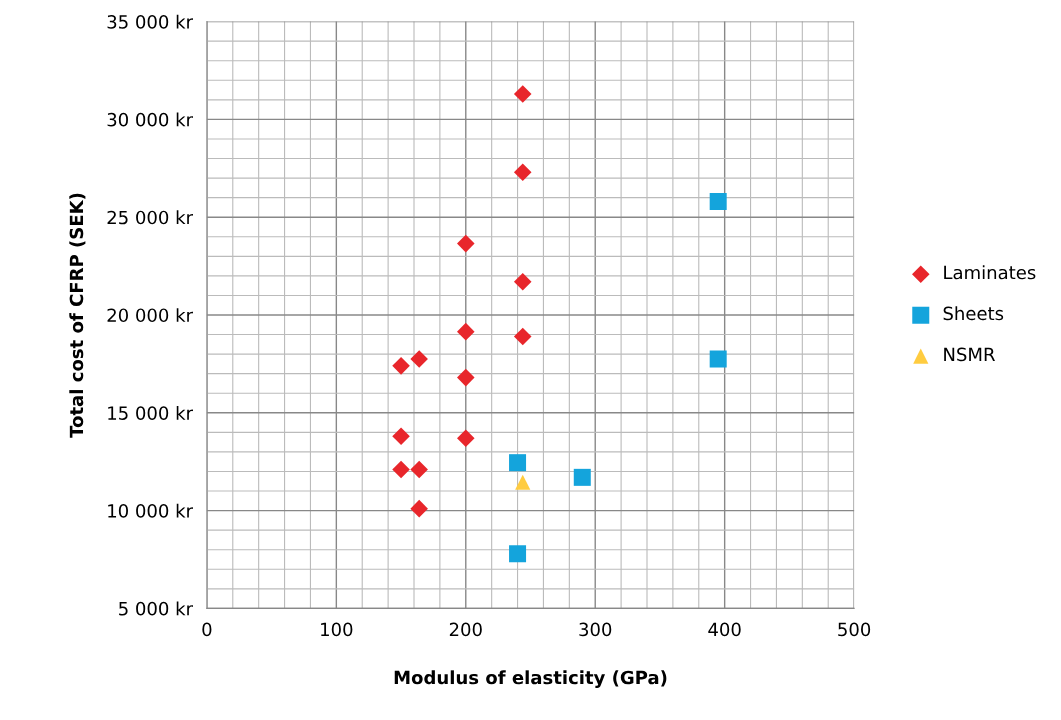 This screenshot has height=720, width=1061. Describe the element at coordinates (150, 217) in the screenshot. I see `y-tick-label: 25 000 kr` at that location.